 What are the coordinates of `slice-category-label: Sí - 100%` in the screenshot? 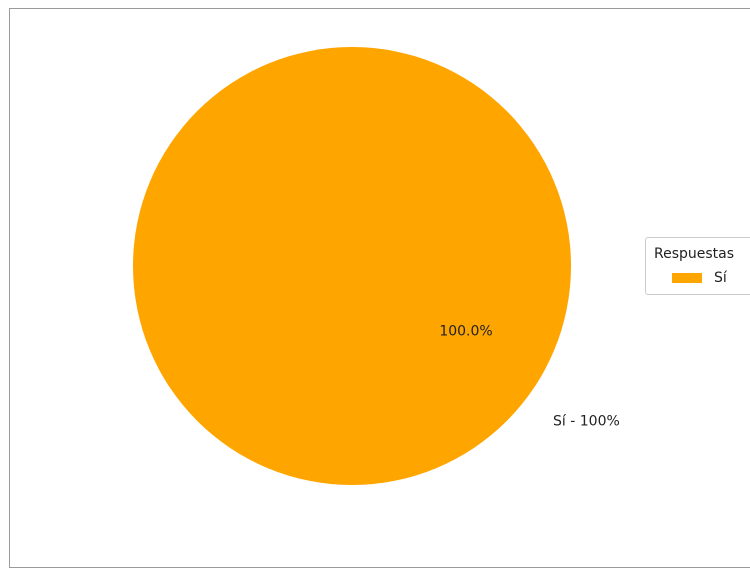 It's located at (586, 422).